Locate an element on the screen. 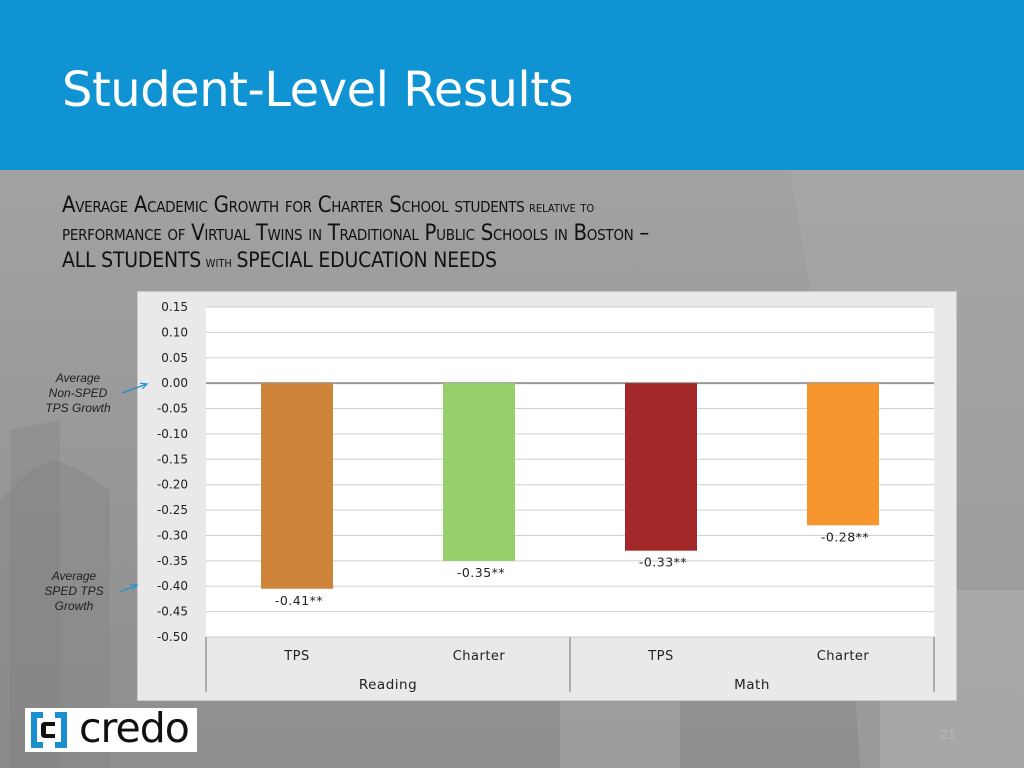 The width and height of the screenshot is (1024, 768). y-tick-label: -0.05 is located at coordinates (172, 409).